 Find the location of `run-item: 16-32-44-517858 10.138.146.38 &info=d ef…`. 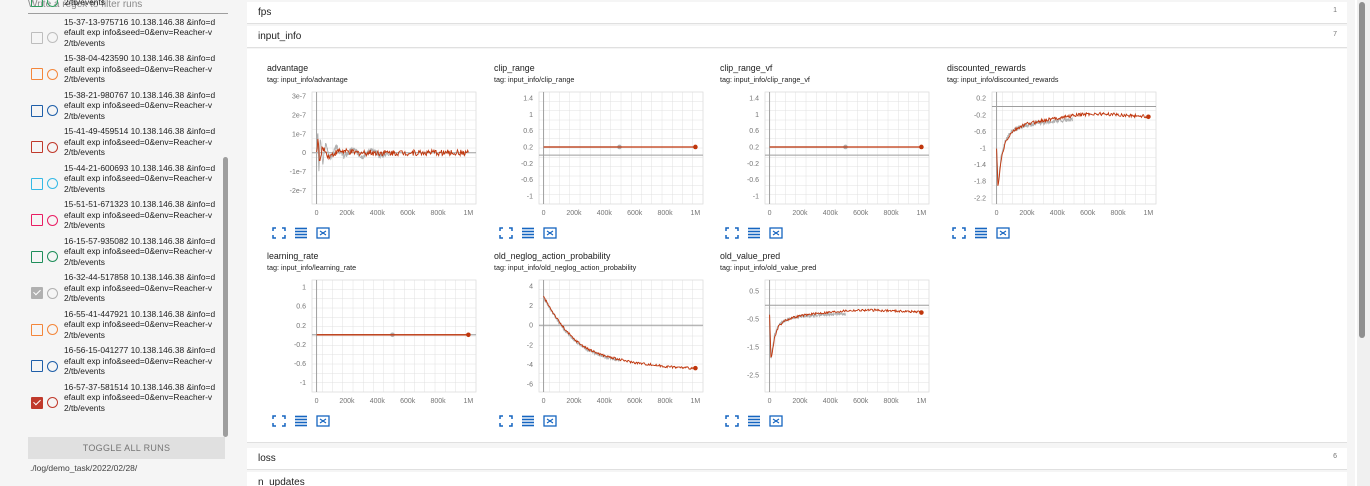

run-item: 16-32-44-517858 10.138.146.38 &info=d ef… is located at coordinates (112, 288).